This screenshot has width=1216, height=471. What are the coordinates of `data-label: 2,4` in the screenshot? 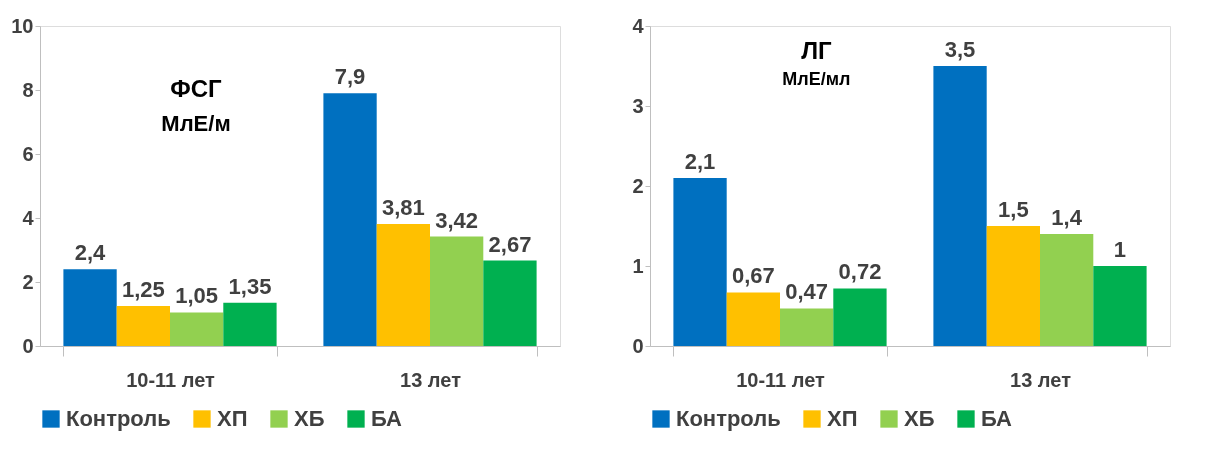 It's located at (90, 253).